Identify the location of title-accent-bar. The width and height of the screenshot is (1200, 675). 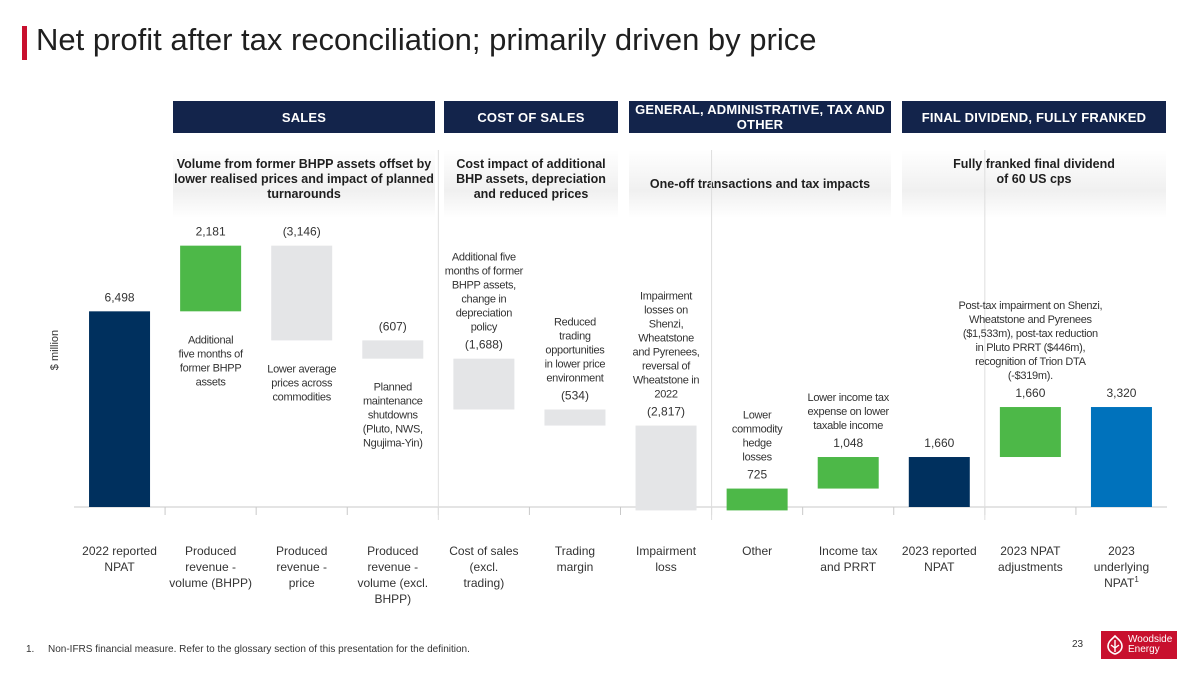
(24, 43).